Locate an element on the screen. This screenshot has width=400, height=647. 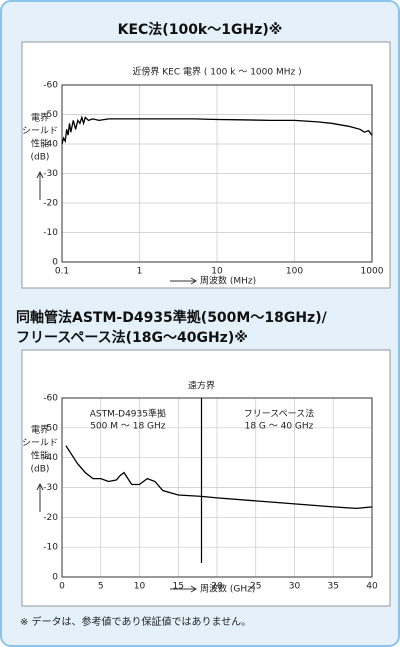
chart-subtitle: 近傍界 KEC 電界 ( 100 k ～ 1000 MHz ) is located at coordinates (216, 72).